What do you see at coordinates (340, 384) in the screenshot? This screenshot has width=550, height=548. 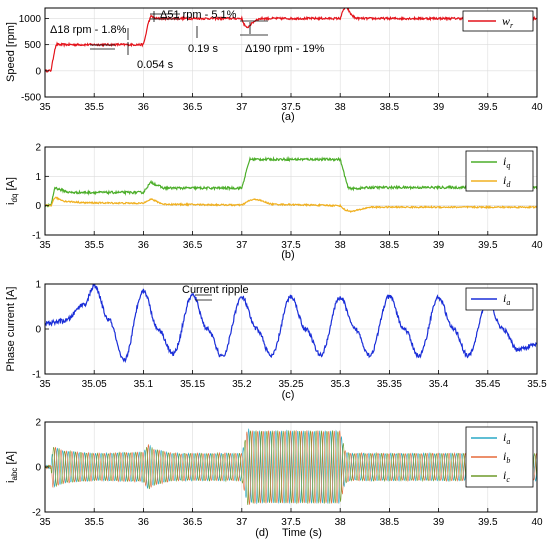 I see `x-tick-label: 35.3` at bounding box center [340, 384].